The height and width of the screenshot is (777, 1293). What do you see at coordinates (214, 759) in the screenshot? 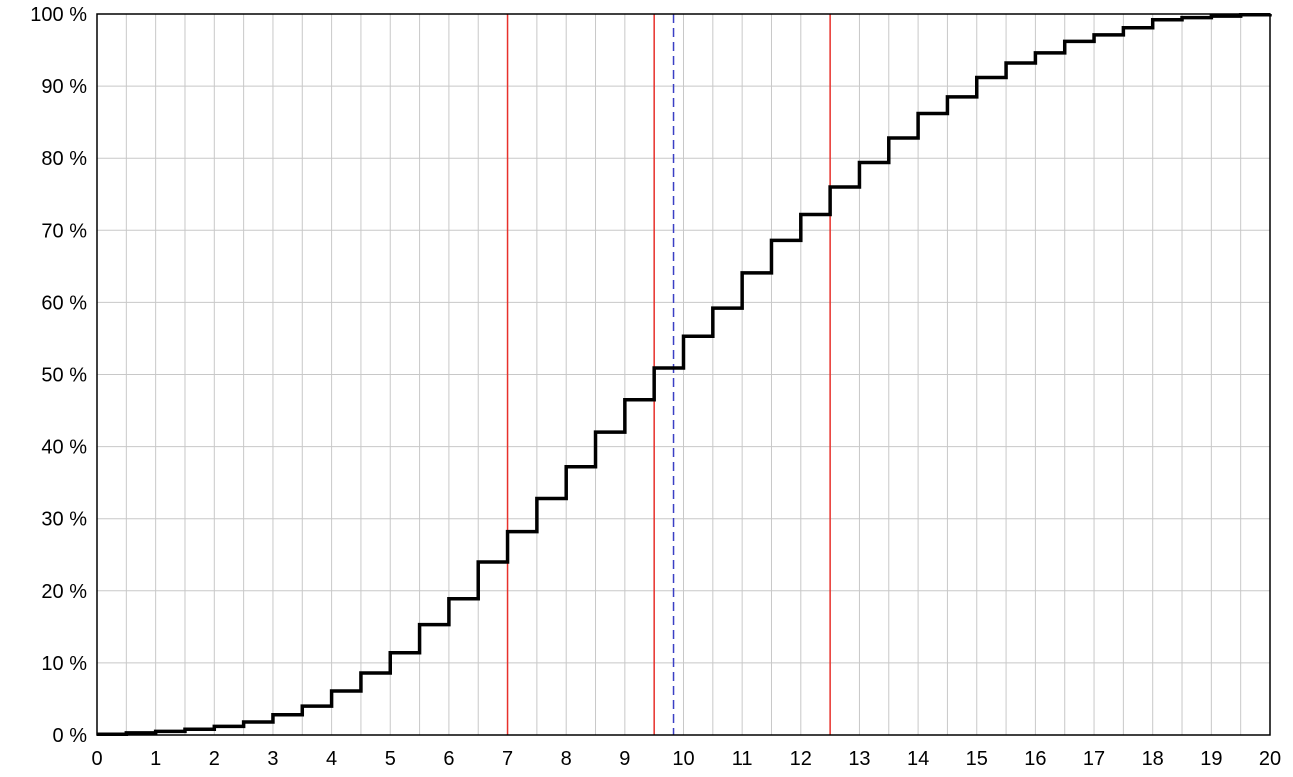
I see `x-tick-label: 2` at bounding box center [214, 759].